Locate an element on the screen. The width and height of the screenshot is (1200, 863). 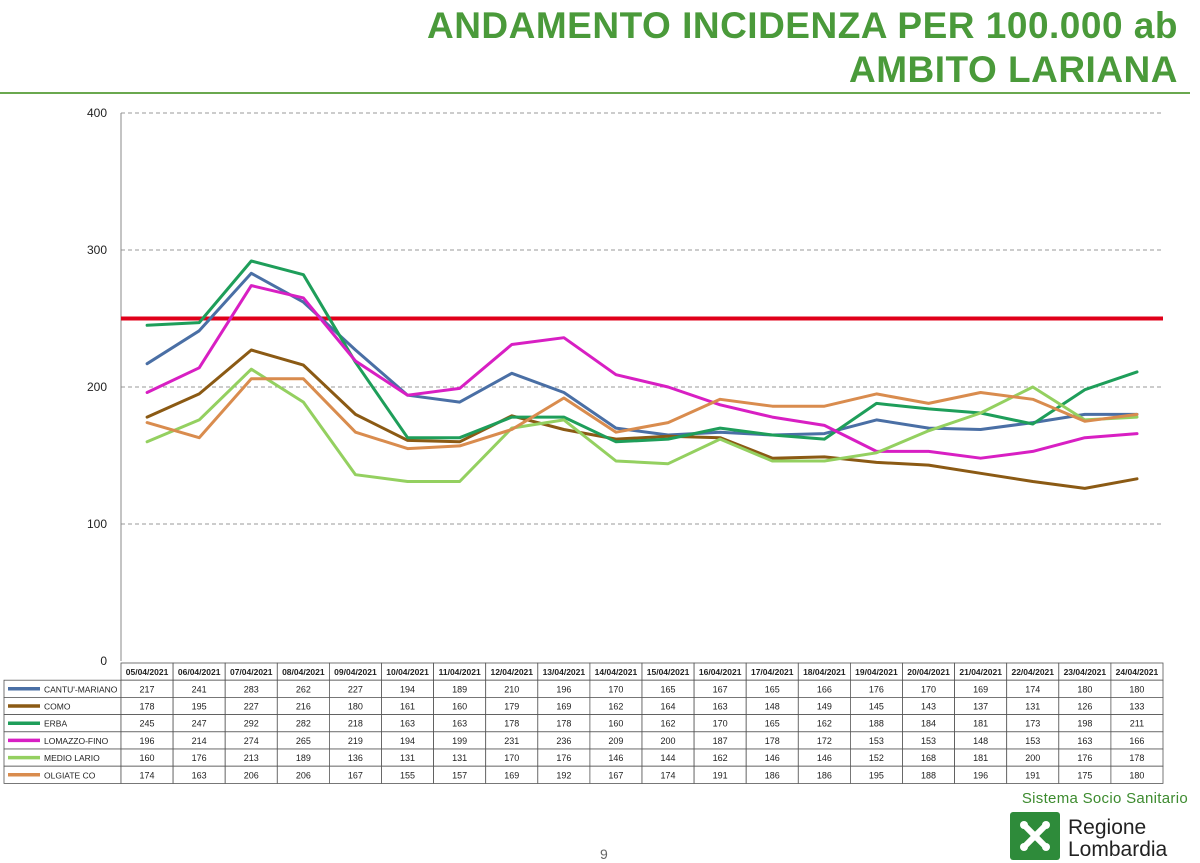
table-cell is located at coordinates (1137, 774).